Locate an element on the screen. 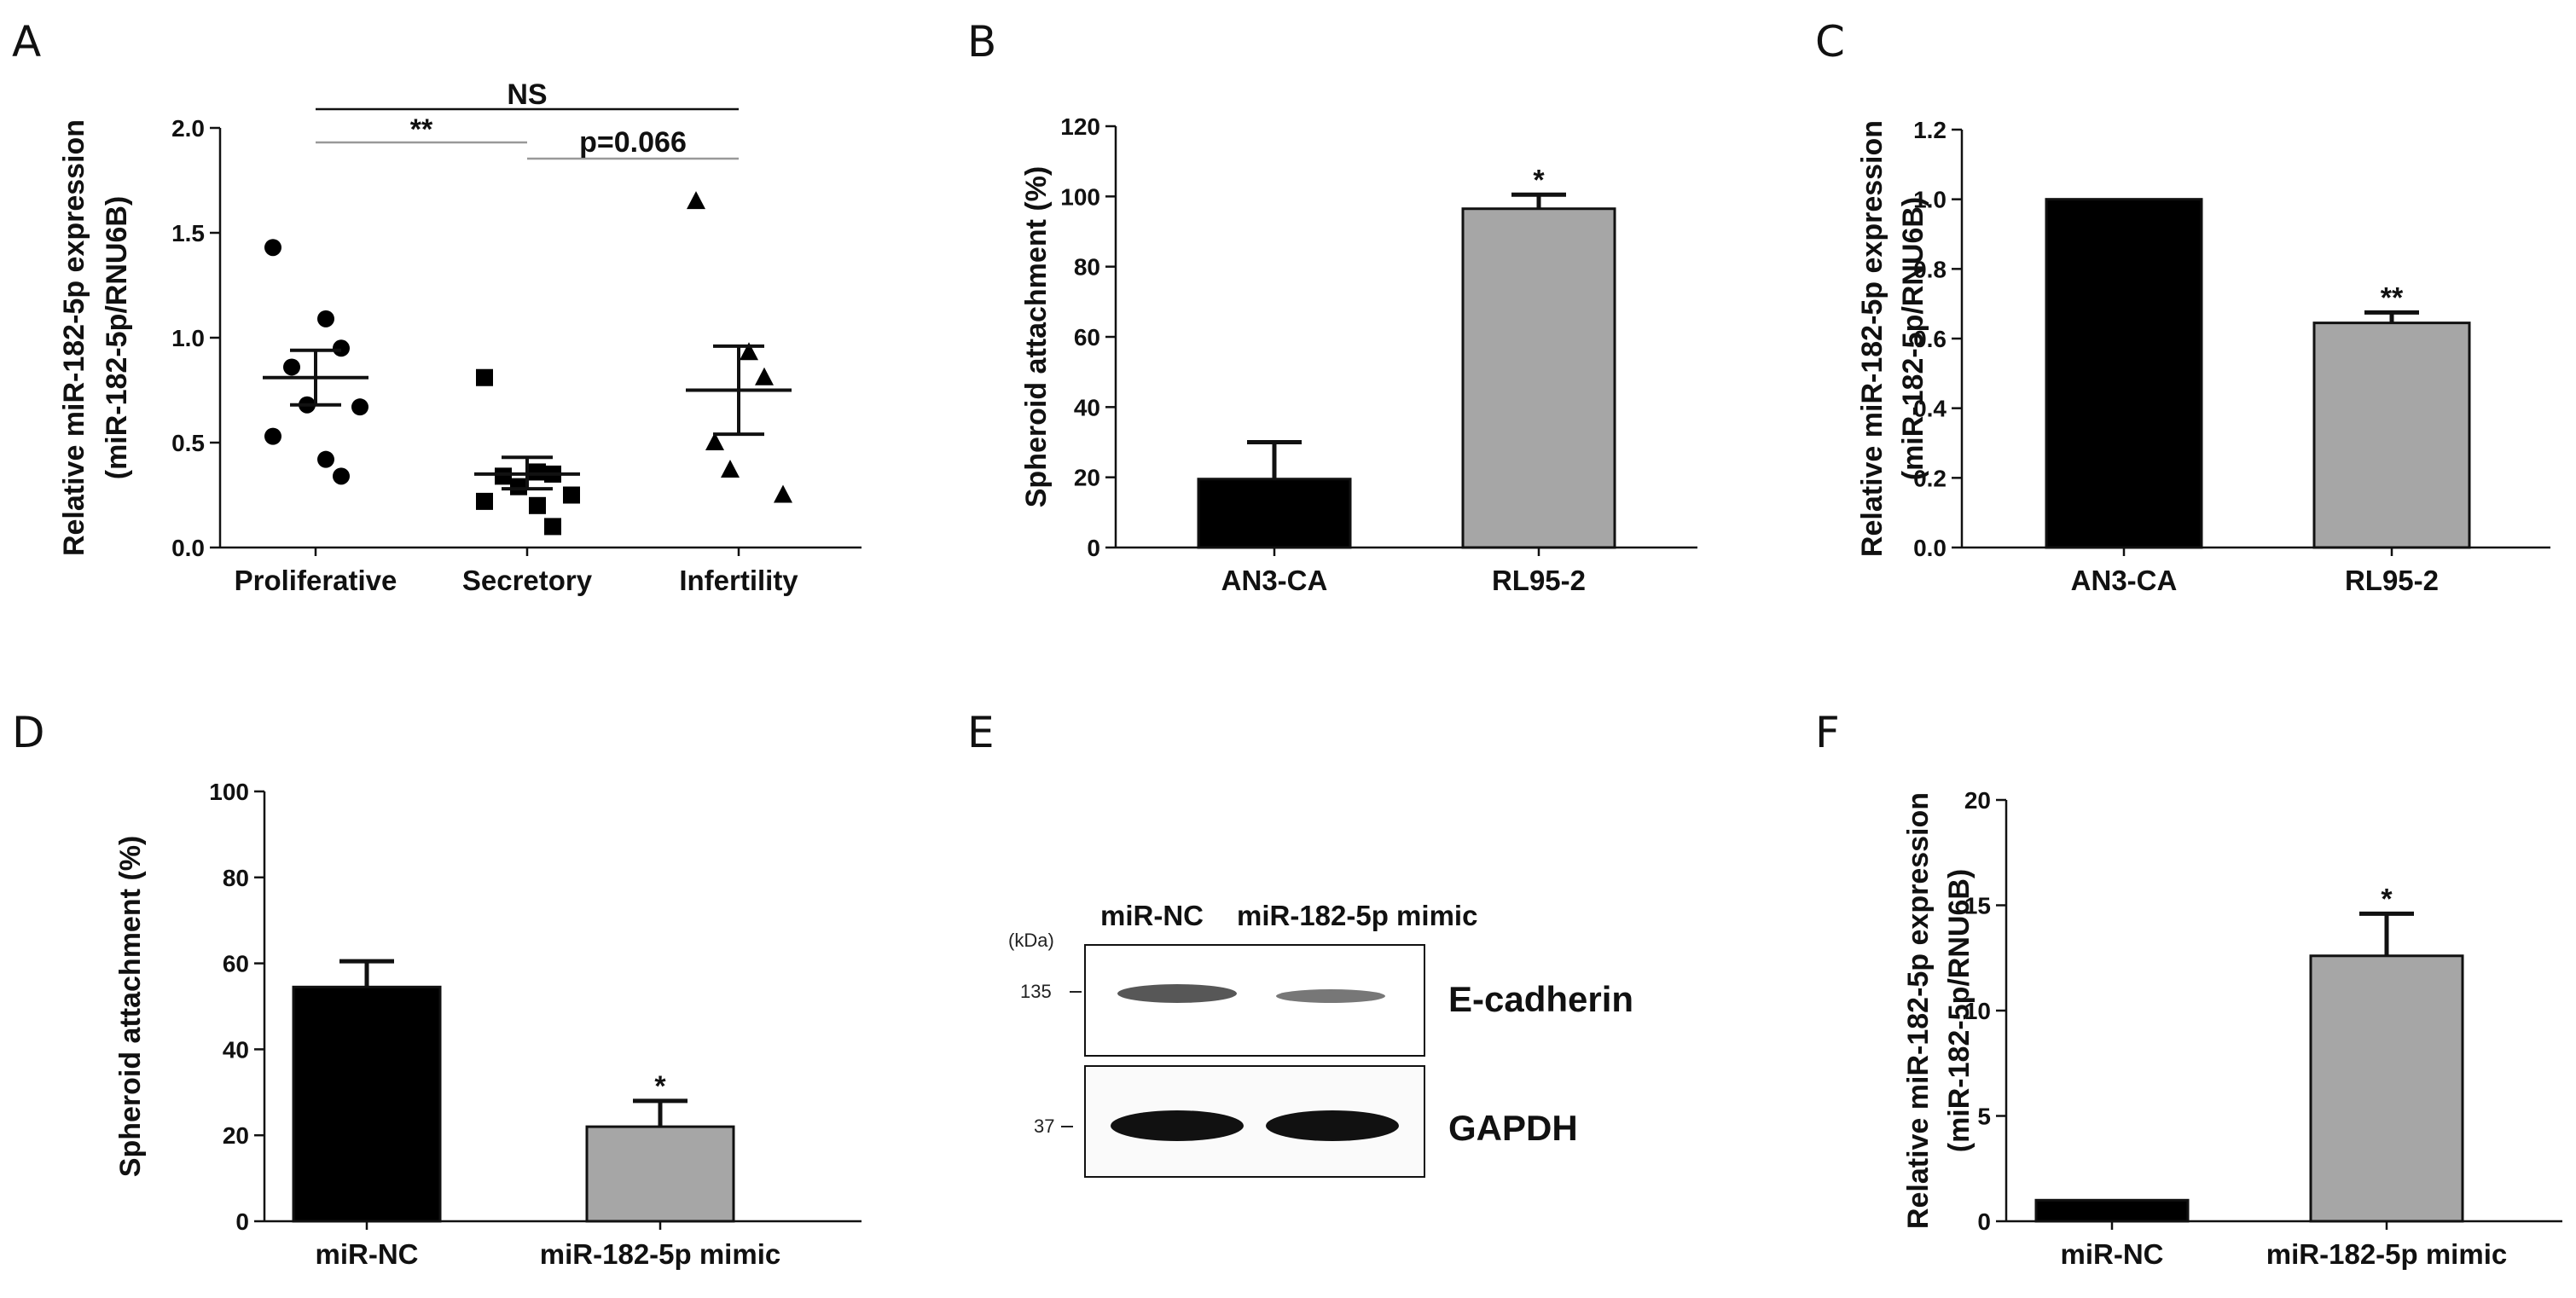 Image resolution: width=2576 pixels, height=1298 pixels. y-tick-label: 2.0 is located at coordinates (188, 128).